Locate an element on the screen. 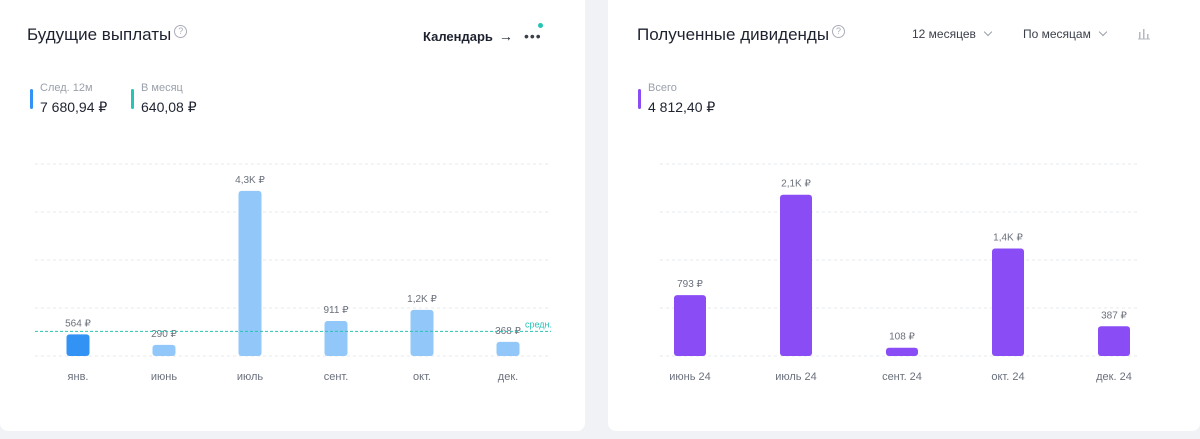 The width and height of the screenshot is (1200, 439). received-dividends-title: Полученные дивиденды? is located at coordinates (741, 35).